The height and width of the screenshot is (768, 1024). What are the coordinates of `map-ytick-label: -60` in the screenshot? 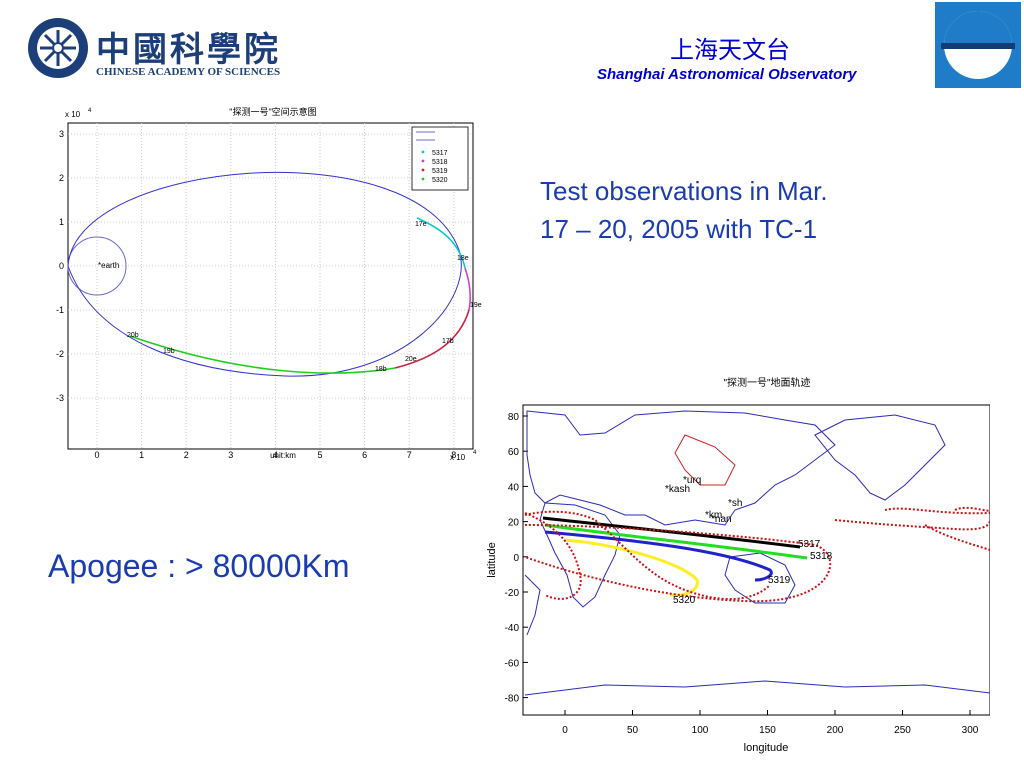 It's located at (512, 663).